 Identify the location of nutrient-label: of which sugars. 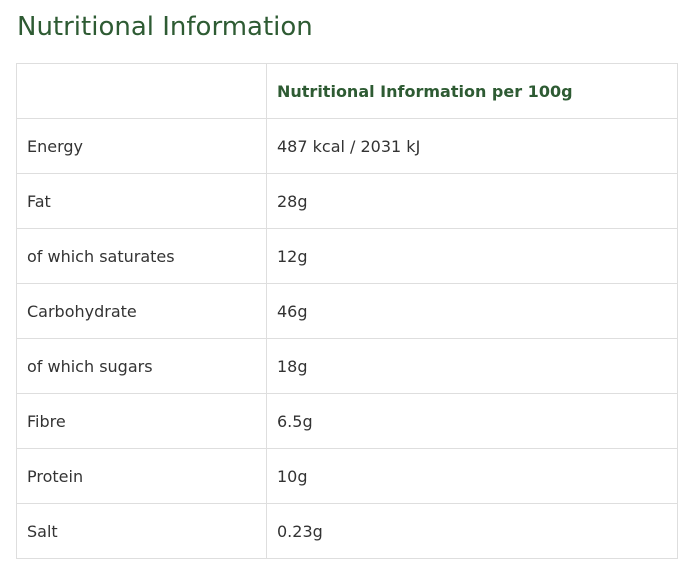
(141, 366).